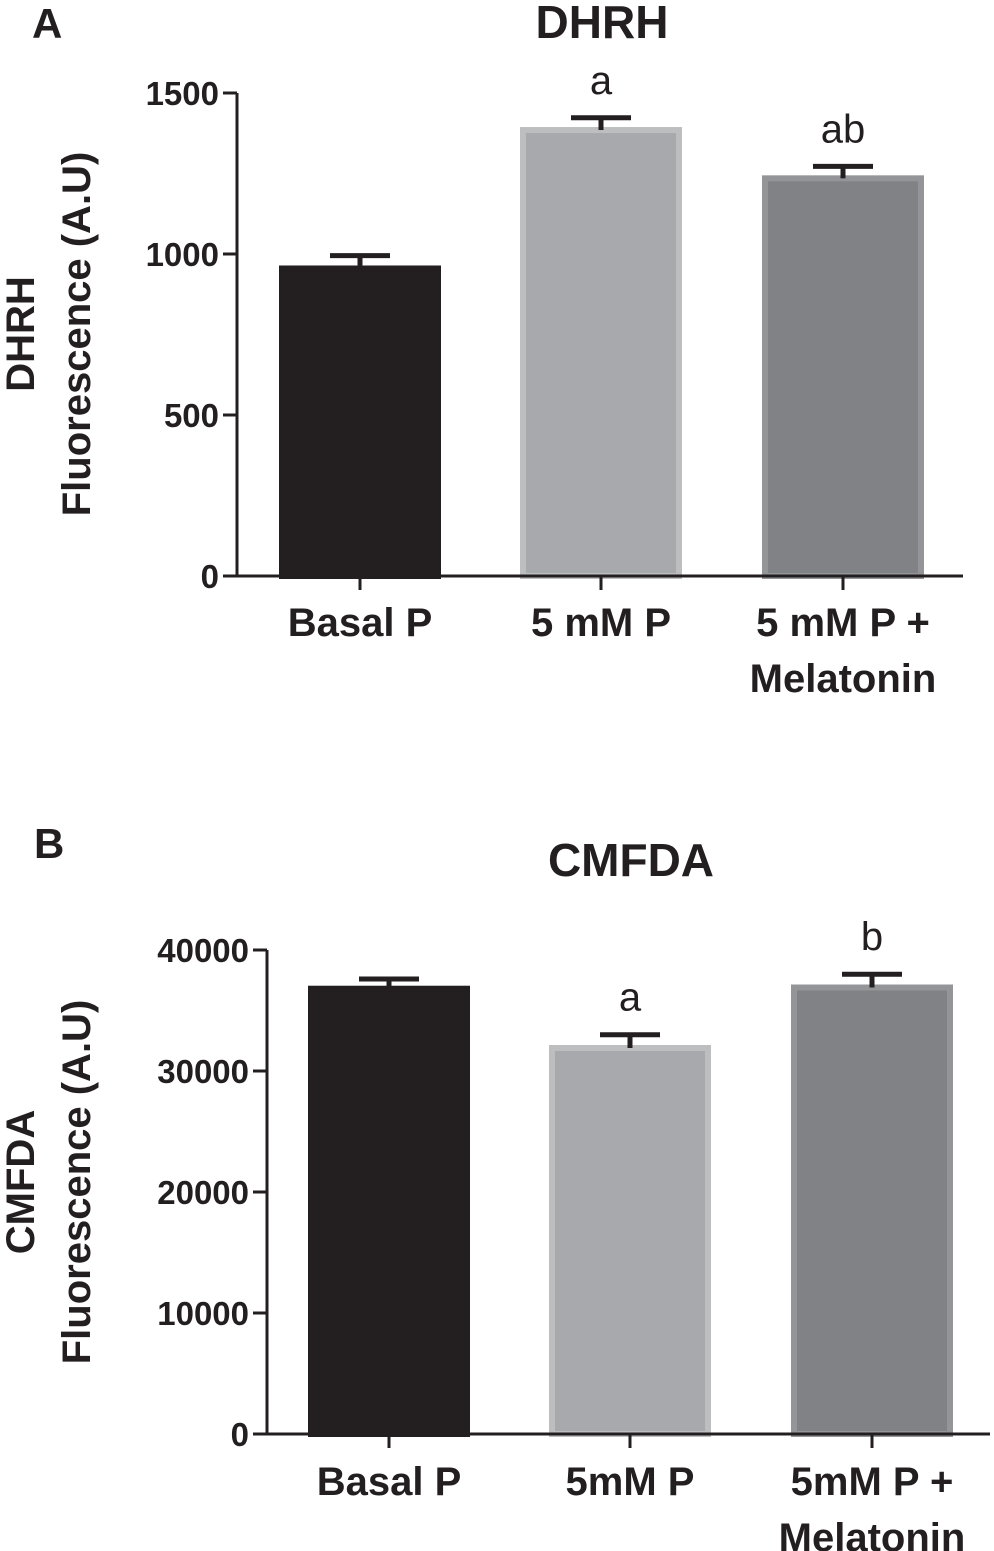  Describe the element at coordinates (602, 24) in the screenshot. I see `panel-a-title: DHRH` at that location.